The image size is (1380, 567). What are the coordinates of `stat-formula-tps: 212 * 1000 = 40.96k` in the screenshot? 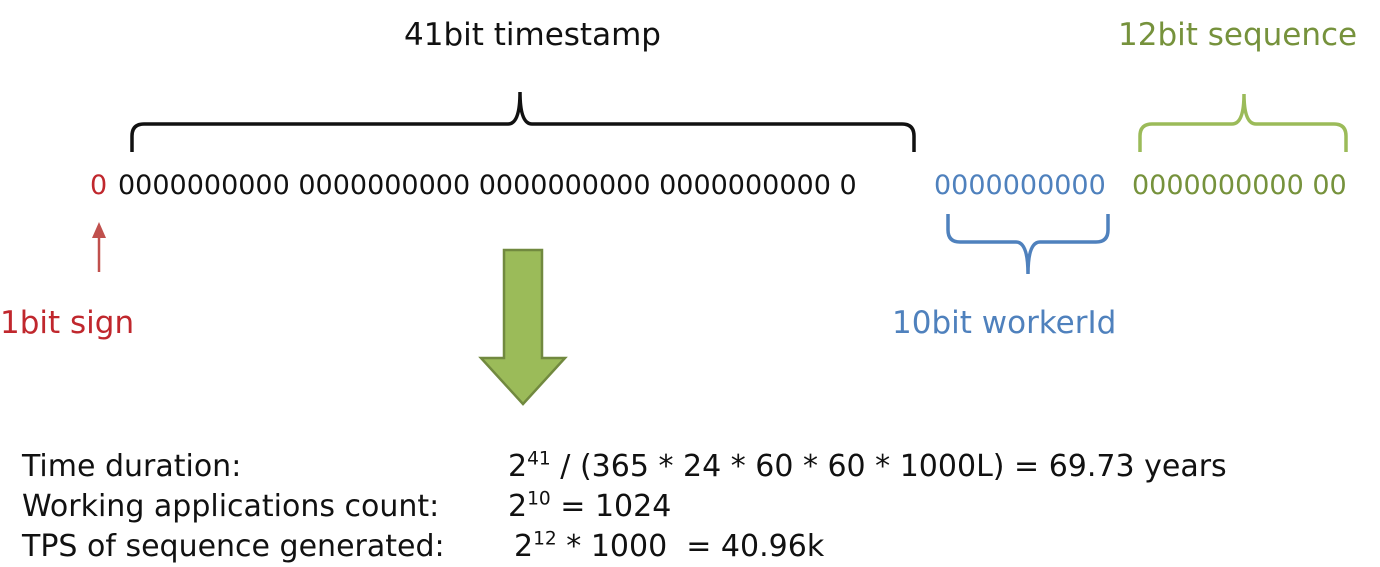 It's located at (669, 546).